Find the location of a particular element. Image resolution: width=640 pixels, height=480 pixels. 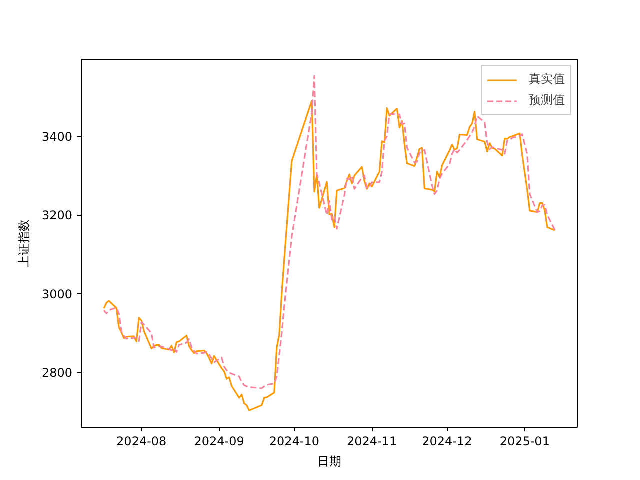

y-tick-label: 3200 is located at coordinates (57, 215).